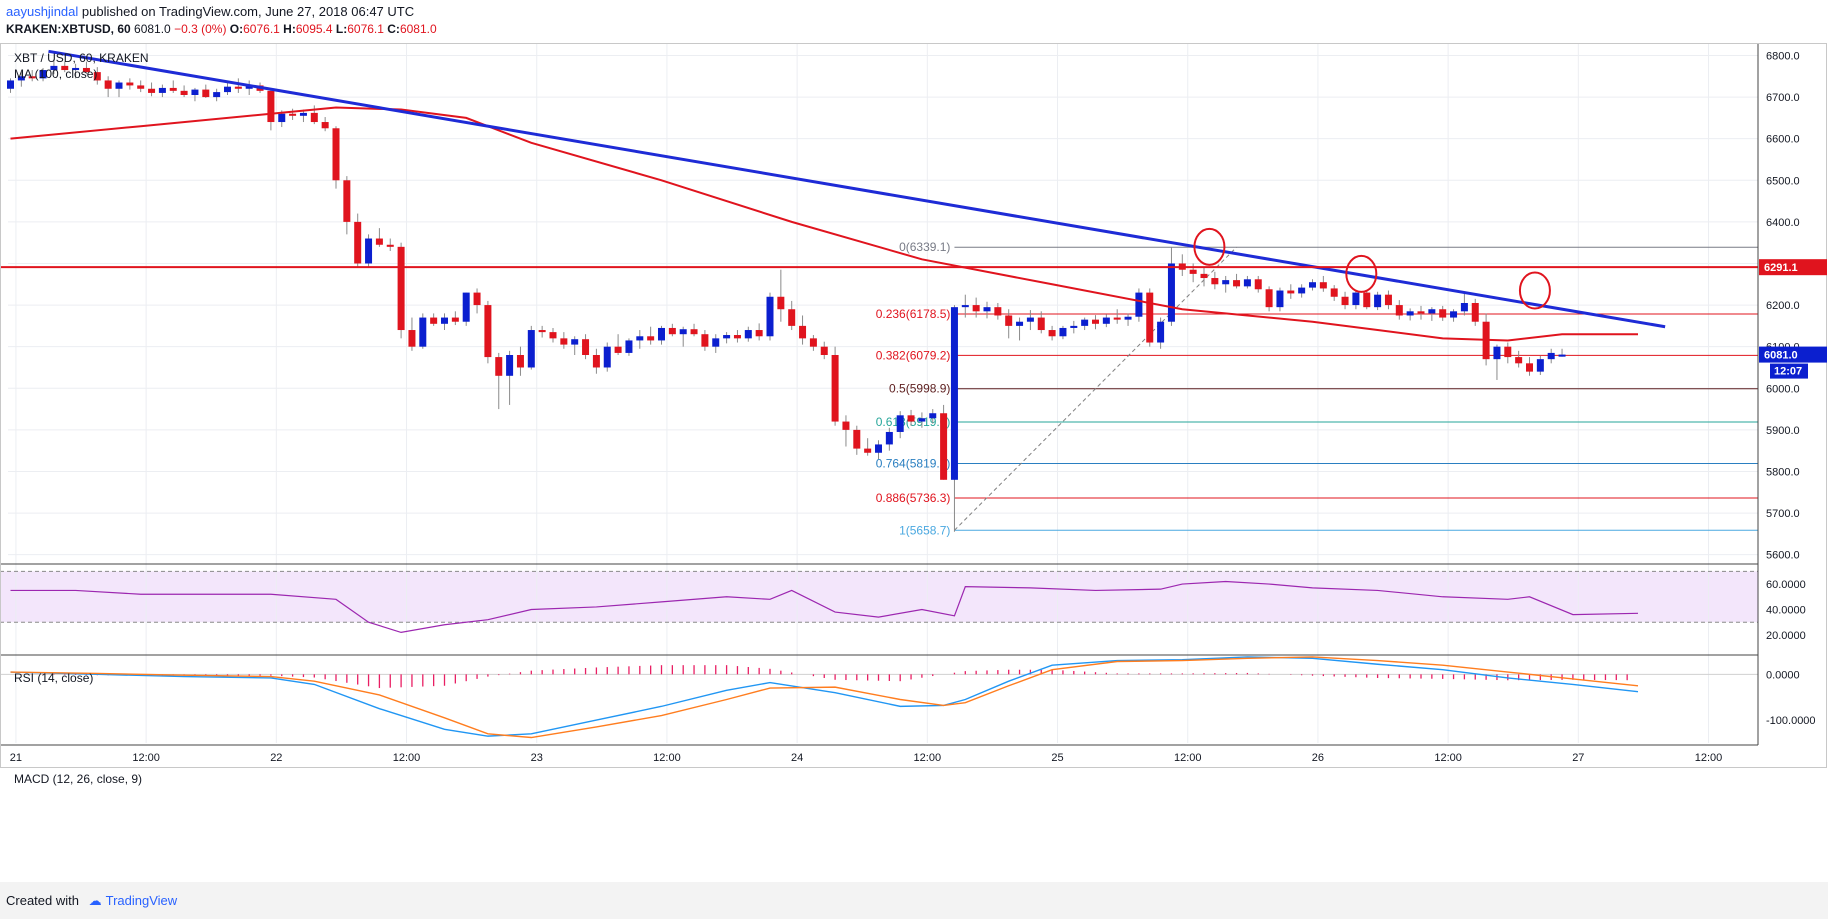  Describe the element at coordinates (1791, 721) in the screenshot. I see `macd-tick-label: -100.0000` at that location.